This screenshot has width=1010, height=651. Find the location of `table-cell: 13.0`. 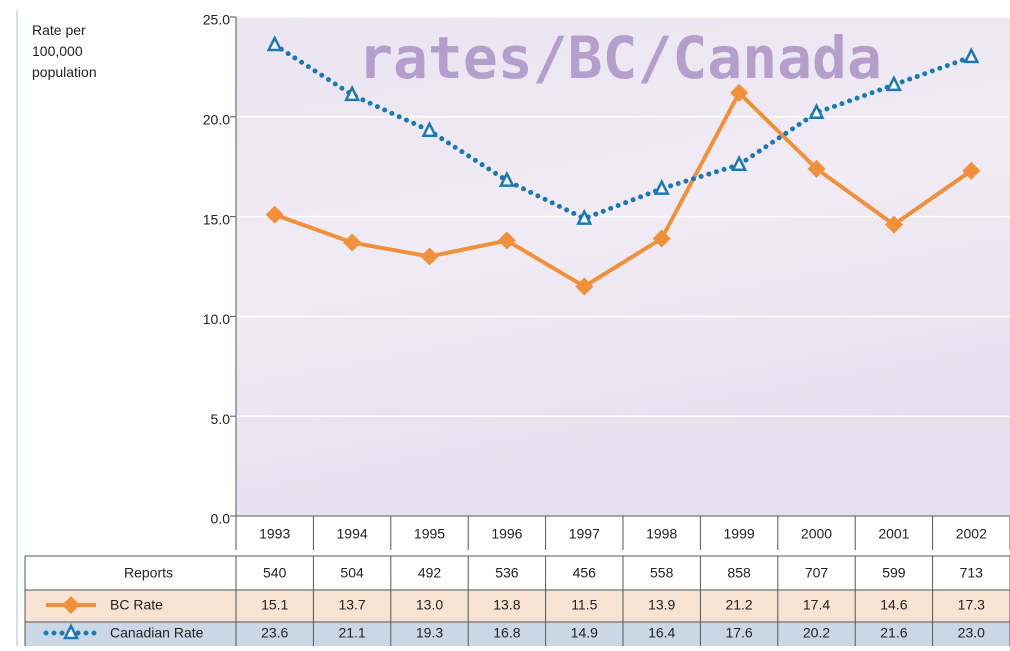

table-cell: 13.0 is located at coordinates (429, 605).